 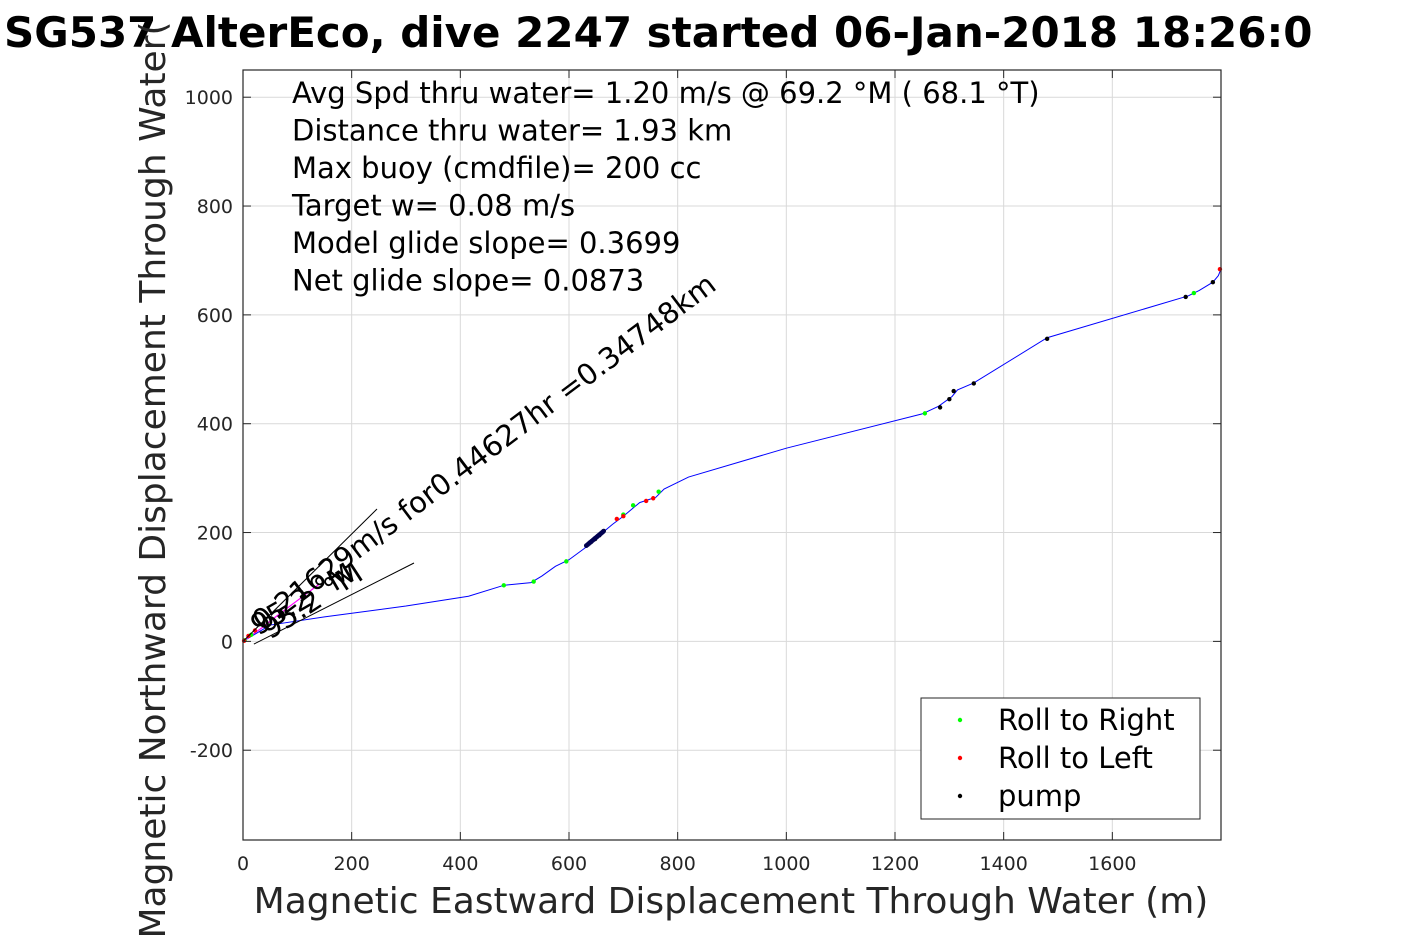 What do you see at coordinates (1086, 720) in the screenshot?
I see `legend-entry: Roll to Right` at bounding box center [1086, 720].